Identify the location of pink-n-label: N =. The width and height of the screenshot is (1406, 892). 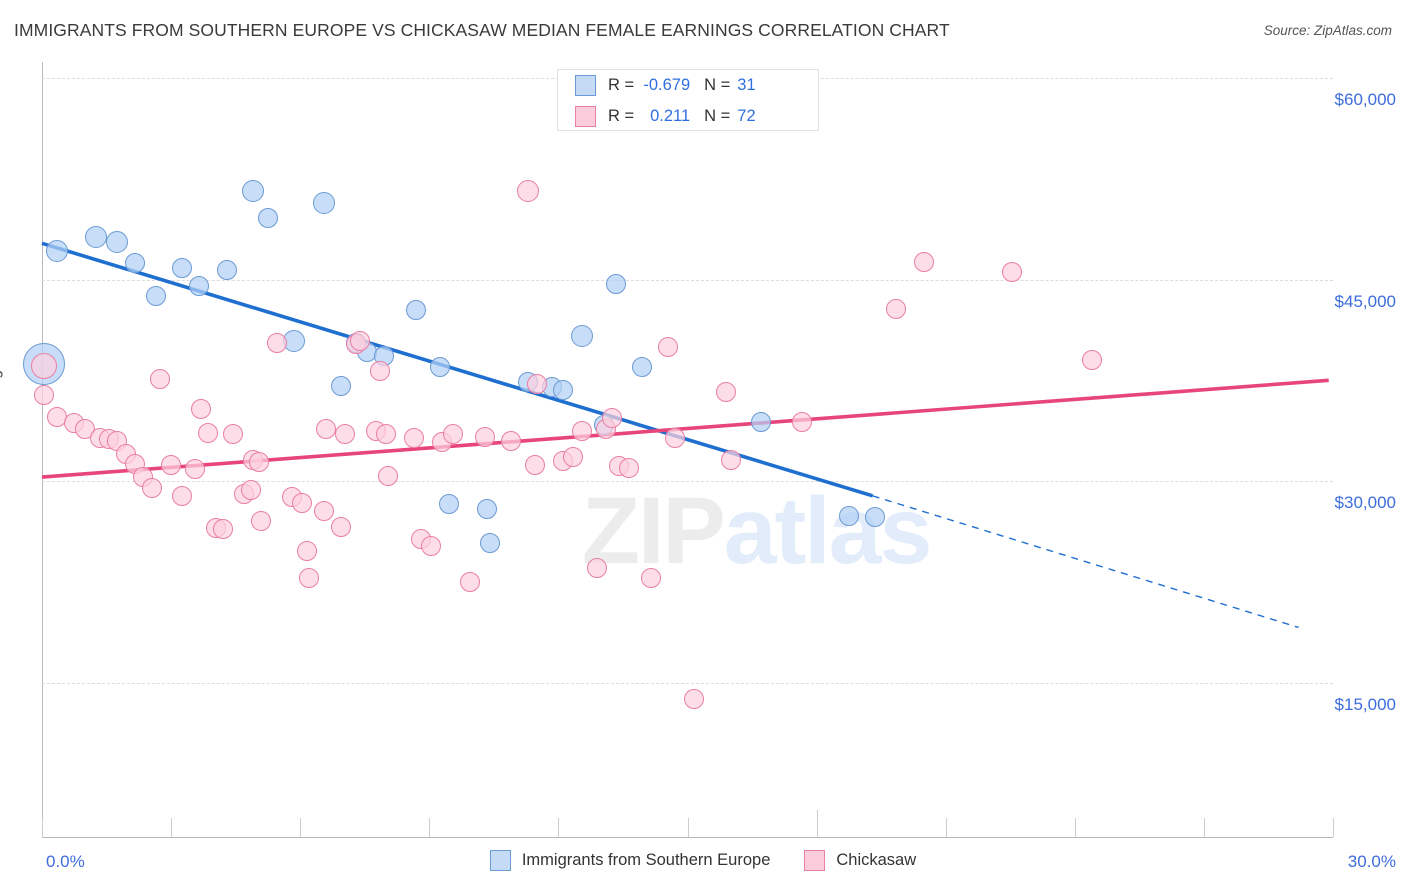
(717, 116).